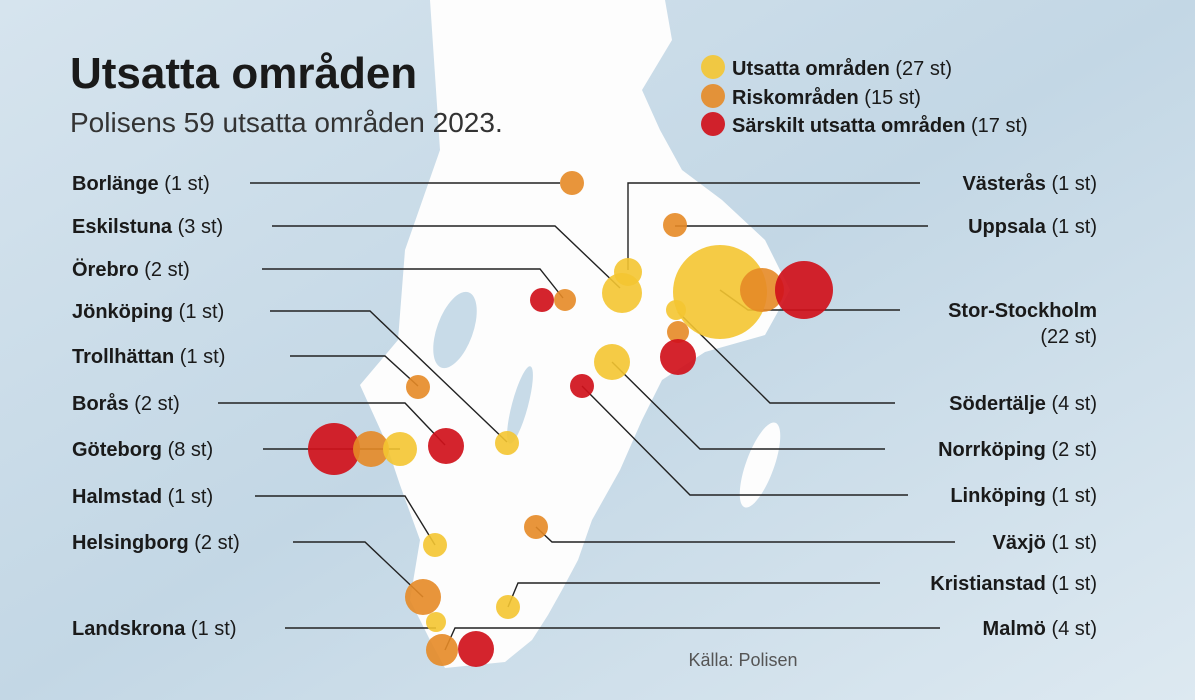 Image resolution: width=1195 pixels, height=700 pixels. I want to click on label-part: (17 st), so click(999, 126).